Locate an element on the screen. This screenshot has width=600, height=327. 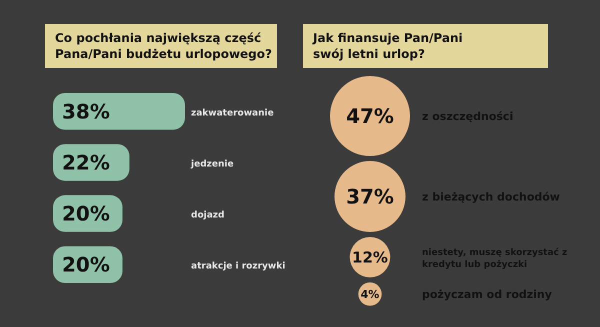
chart-title: Co pochłania największą część Pana/Pani budżetu urlopowego? is located at coordinates (163, 46).